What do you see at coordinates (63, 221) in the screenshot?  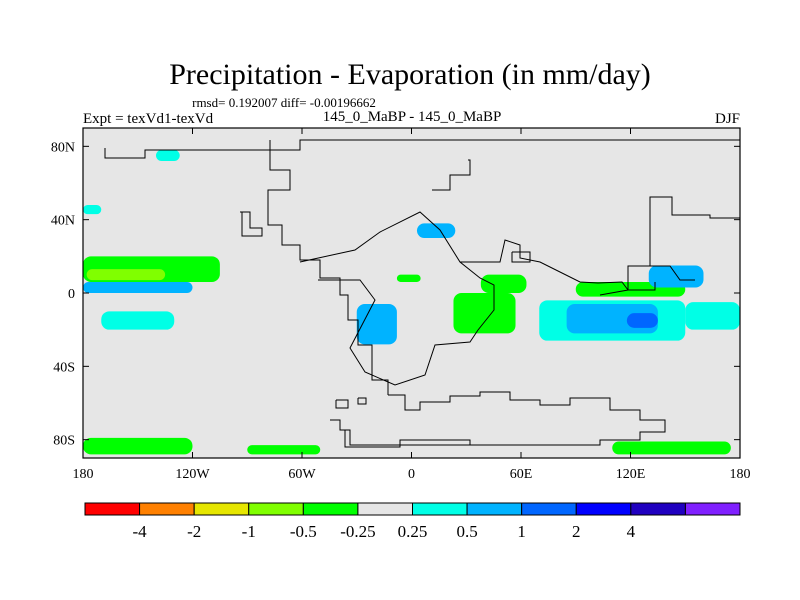 I see `y-tick-label: 40N` at bounding box center [63, 221].